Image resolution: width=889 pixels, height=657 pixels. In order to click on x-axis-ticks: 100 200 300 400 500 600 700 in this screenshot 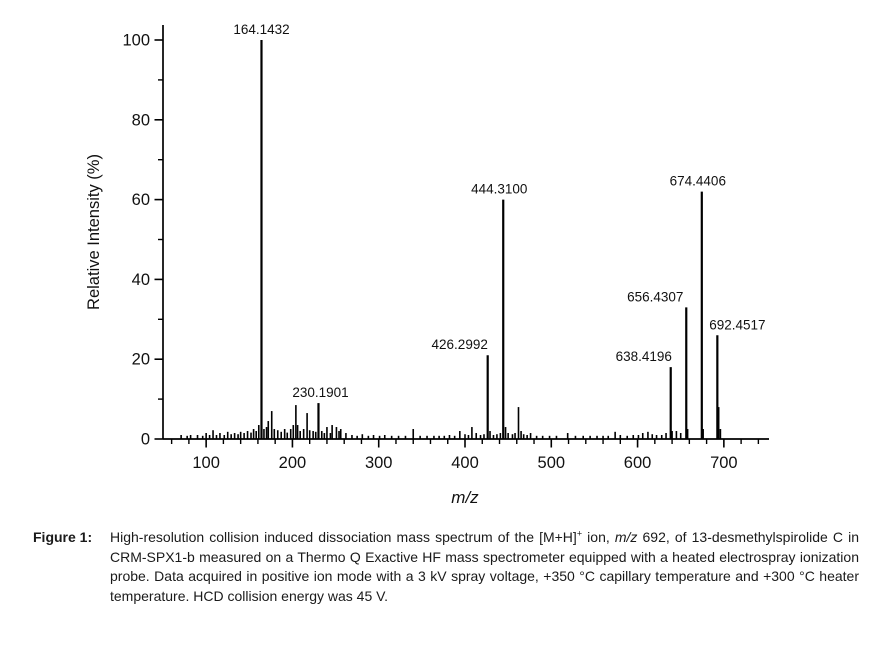, I will do `click(465, 455)`.